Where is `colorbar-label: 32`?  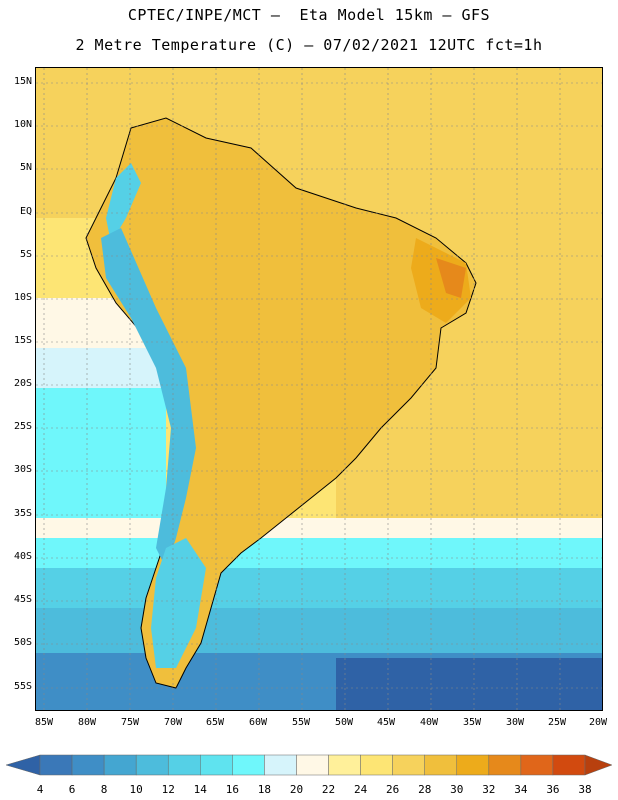 colorbar-label: 32 is located at coordinates (489, 789).